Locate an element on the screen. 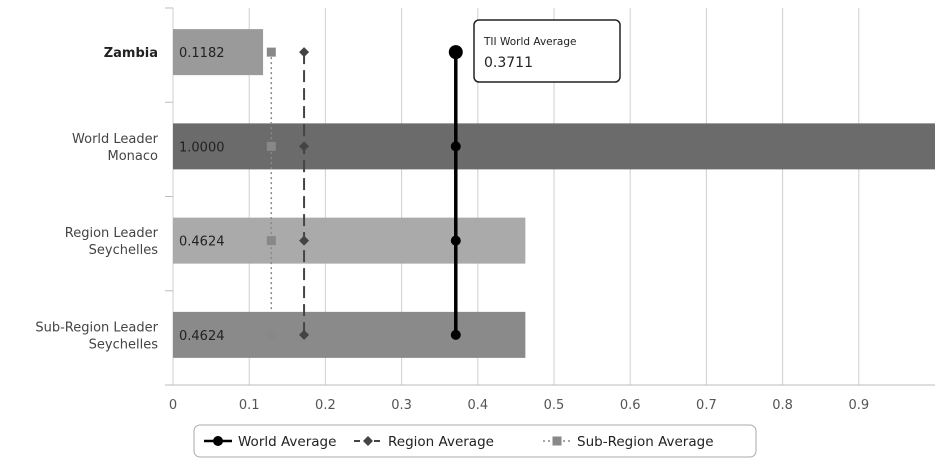  reference-line-region-average is located at coordinates (304, 193).